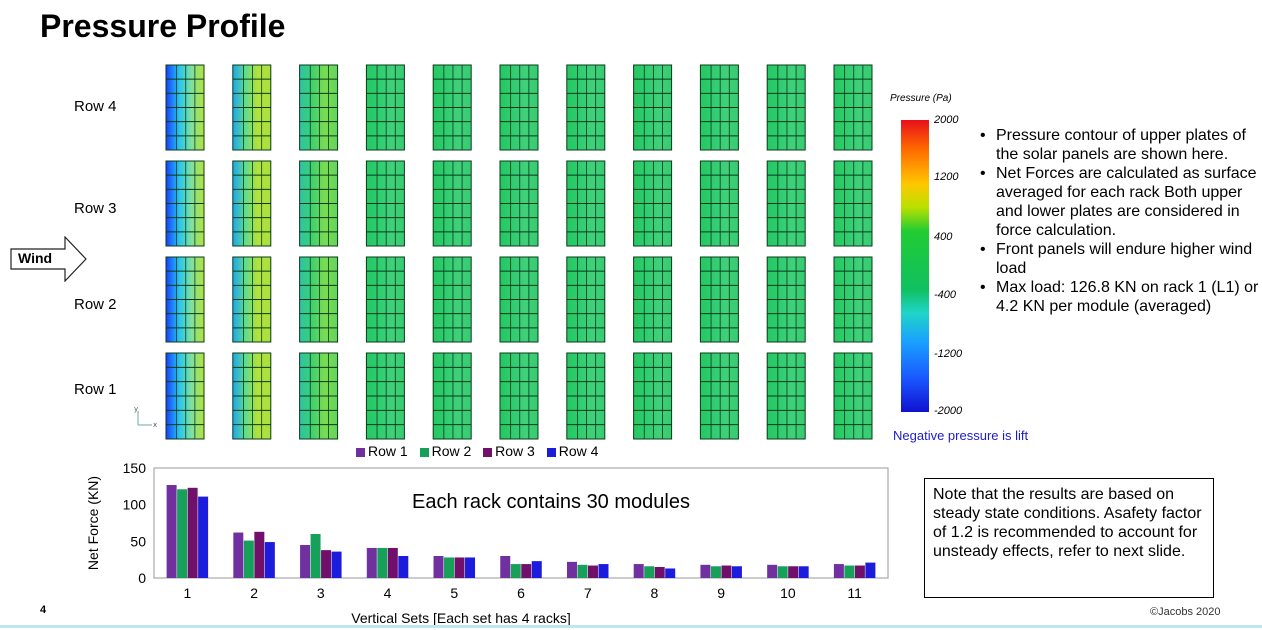  I want to click on wind-arrow-icon: Wind, so click(48, 259).